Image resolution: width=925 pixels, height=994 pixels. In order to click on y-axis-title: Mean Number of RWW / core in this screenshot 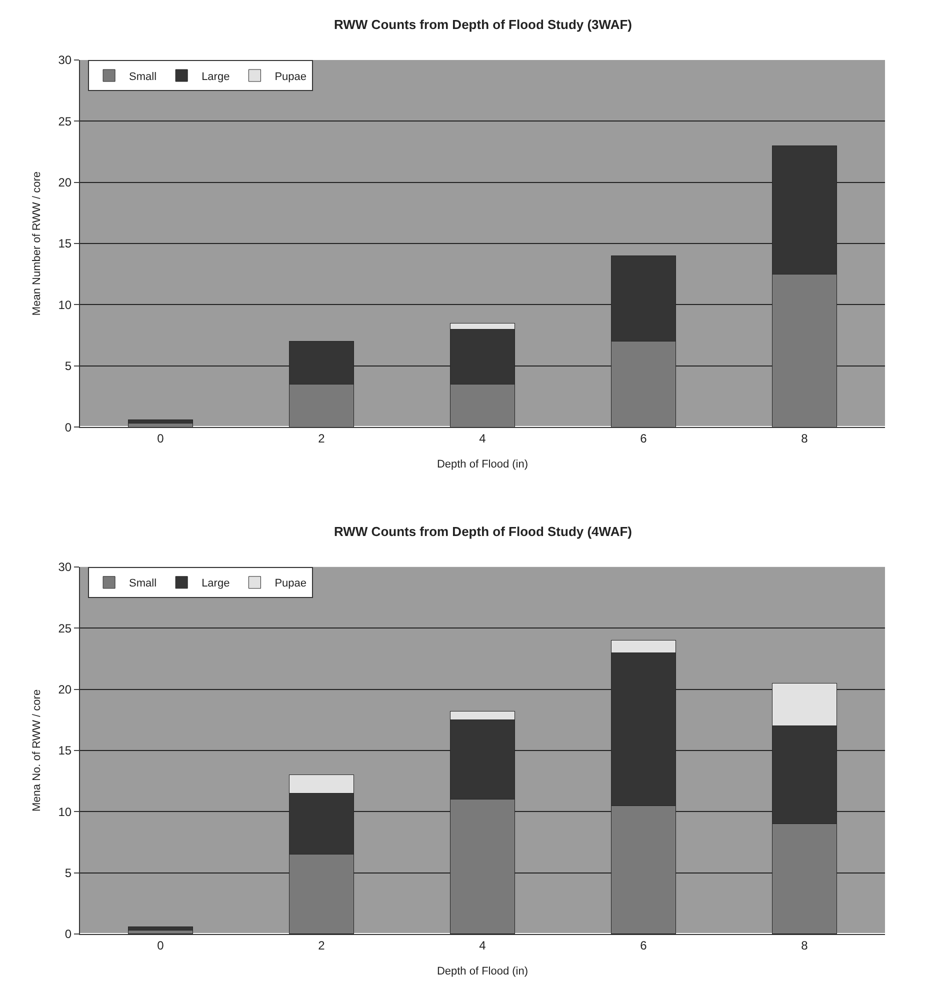, I will do `click(36, 244)`.